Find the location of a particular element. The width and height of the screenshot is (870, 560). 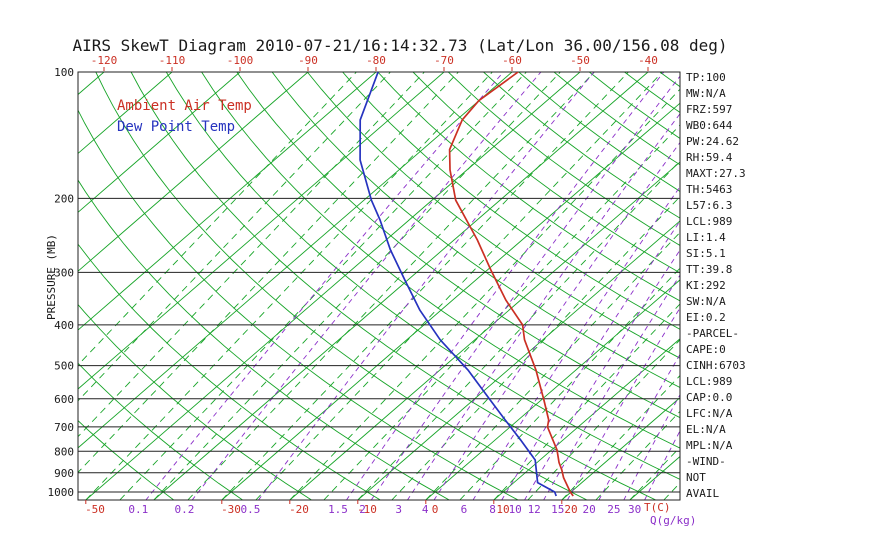

indices-line: MAXT:27.3 is located at coordinates (716, 173).